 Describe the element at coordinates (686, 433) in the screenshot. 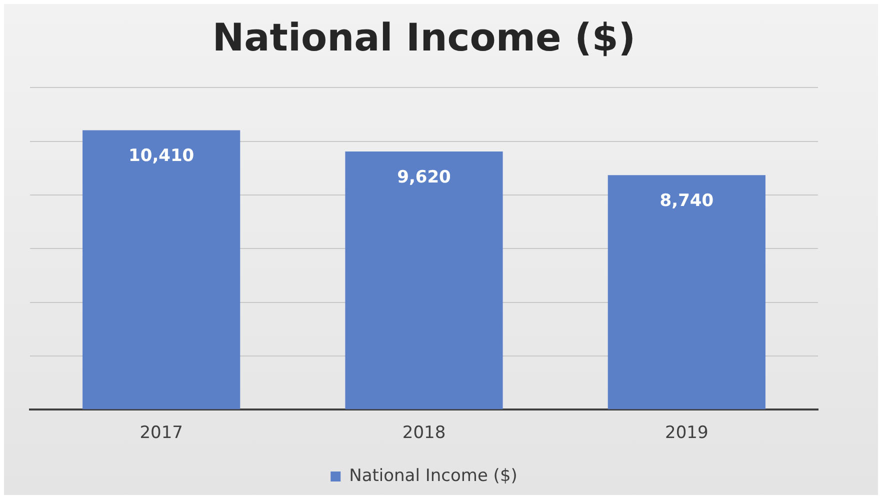

I see `x-tick-label: 2019` at that location.